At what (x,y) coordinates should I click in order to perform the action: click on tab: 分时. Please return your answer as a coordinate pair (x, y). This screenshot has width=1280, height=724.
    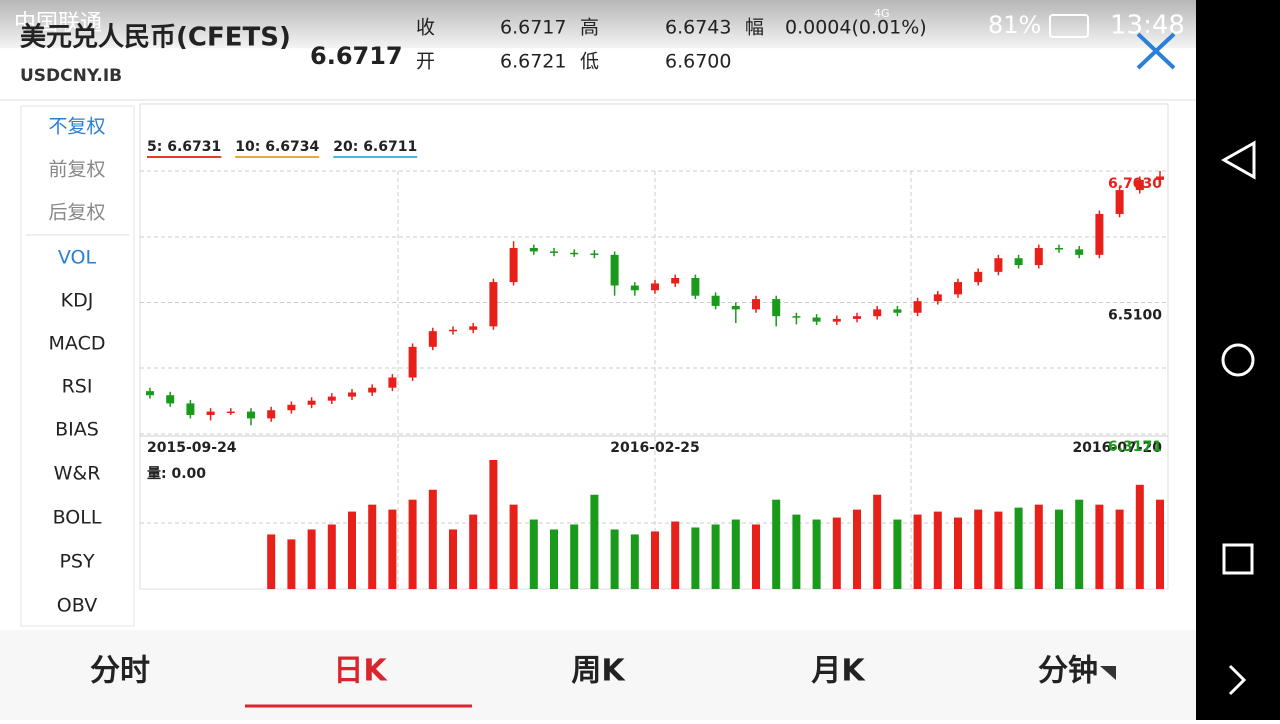
    Looking at the image, I should click on (120, 671).